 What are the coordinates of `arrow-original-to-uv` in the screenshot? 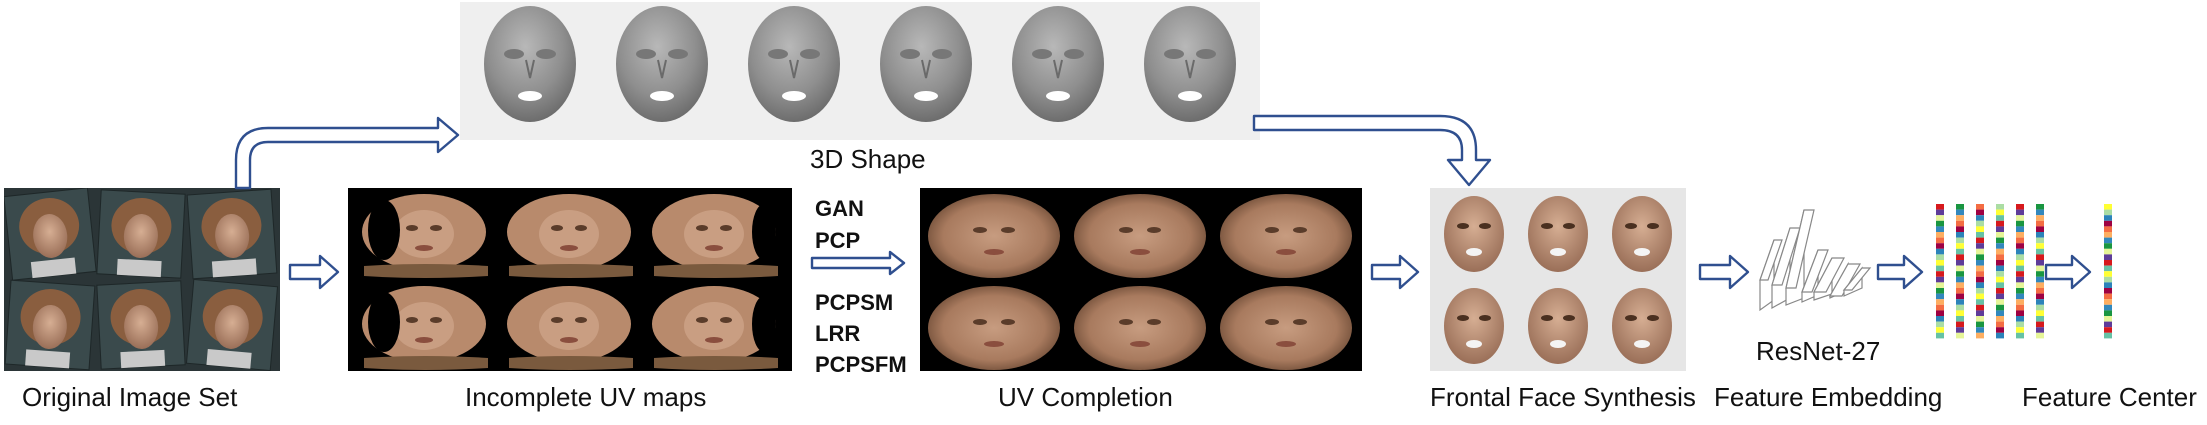 It's located at (314, 272).